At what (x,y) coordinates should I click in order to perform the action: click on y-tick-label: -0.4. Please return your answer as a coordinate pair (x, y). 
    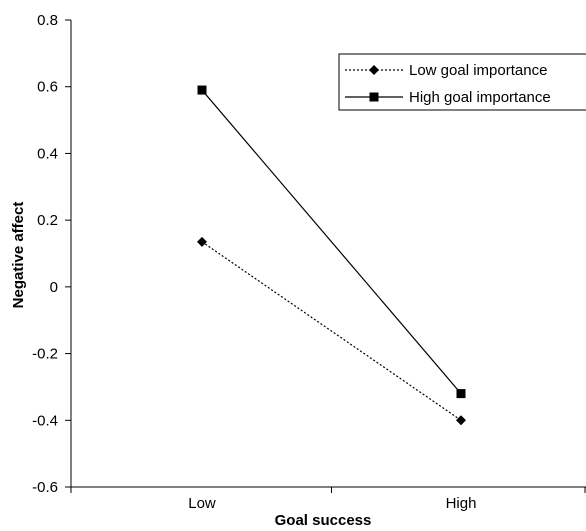
    Looking at the image, I should click on (45, 420).